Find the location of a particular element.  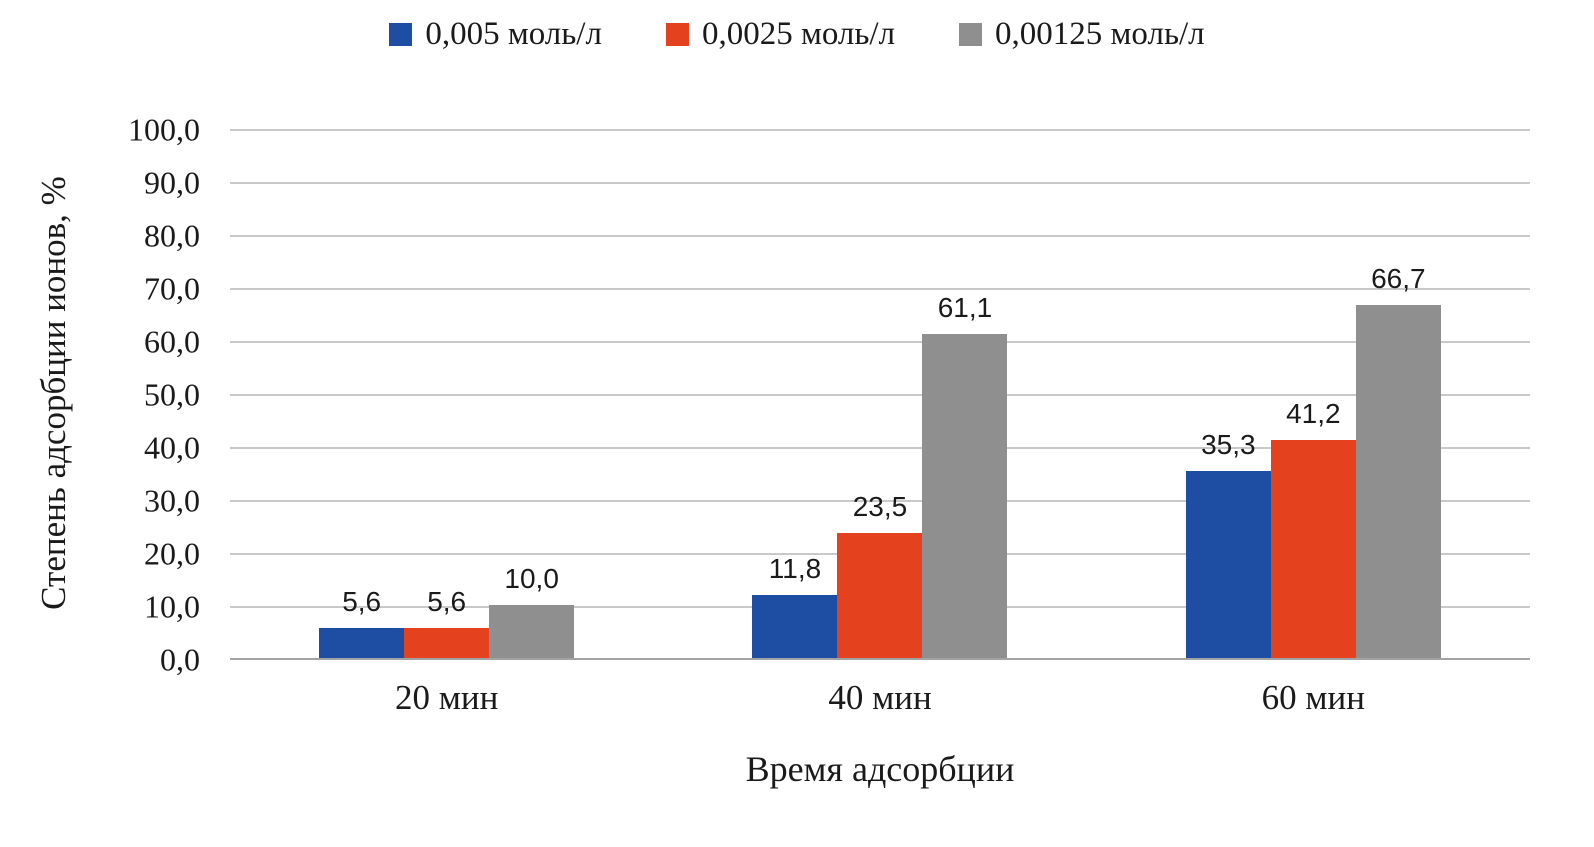

y-tick-label: 90,0 is located at coordinates (172, 182).